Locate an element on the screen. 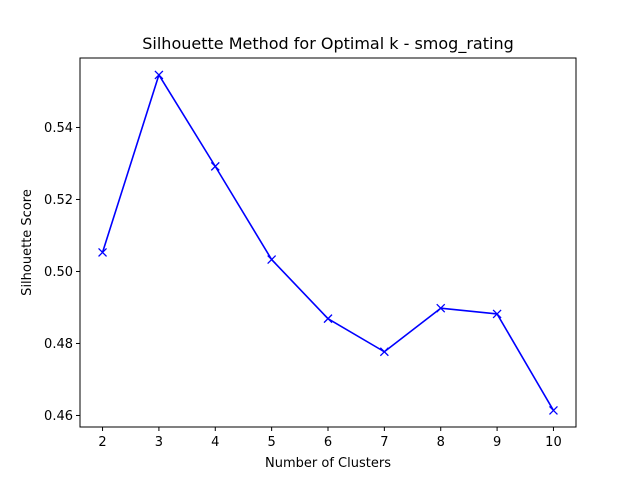  y-tick-label: 0.52 is located at coordinates (58, 200).